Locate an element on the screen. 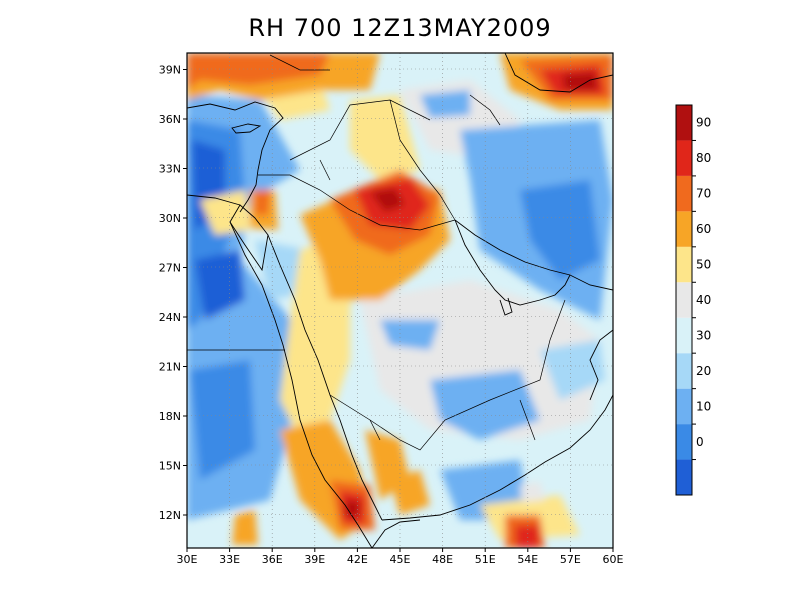 This screenshot has height=600, width=800. lat-tick-label: 39N is located at coordinates (170, 70).